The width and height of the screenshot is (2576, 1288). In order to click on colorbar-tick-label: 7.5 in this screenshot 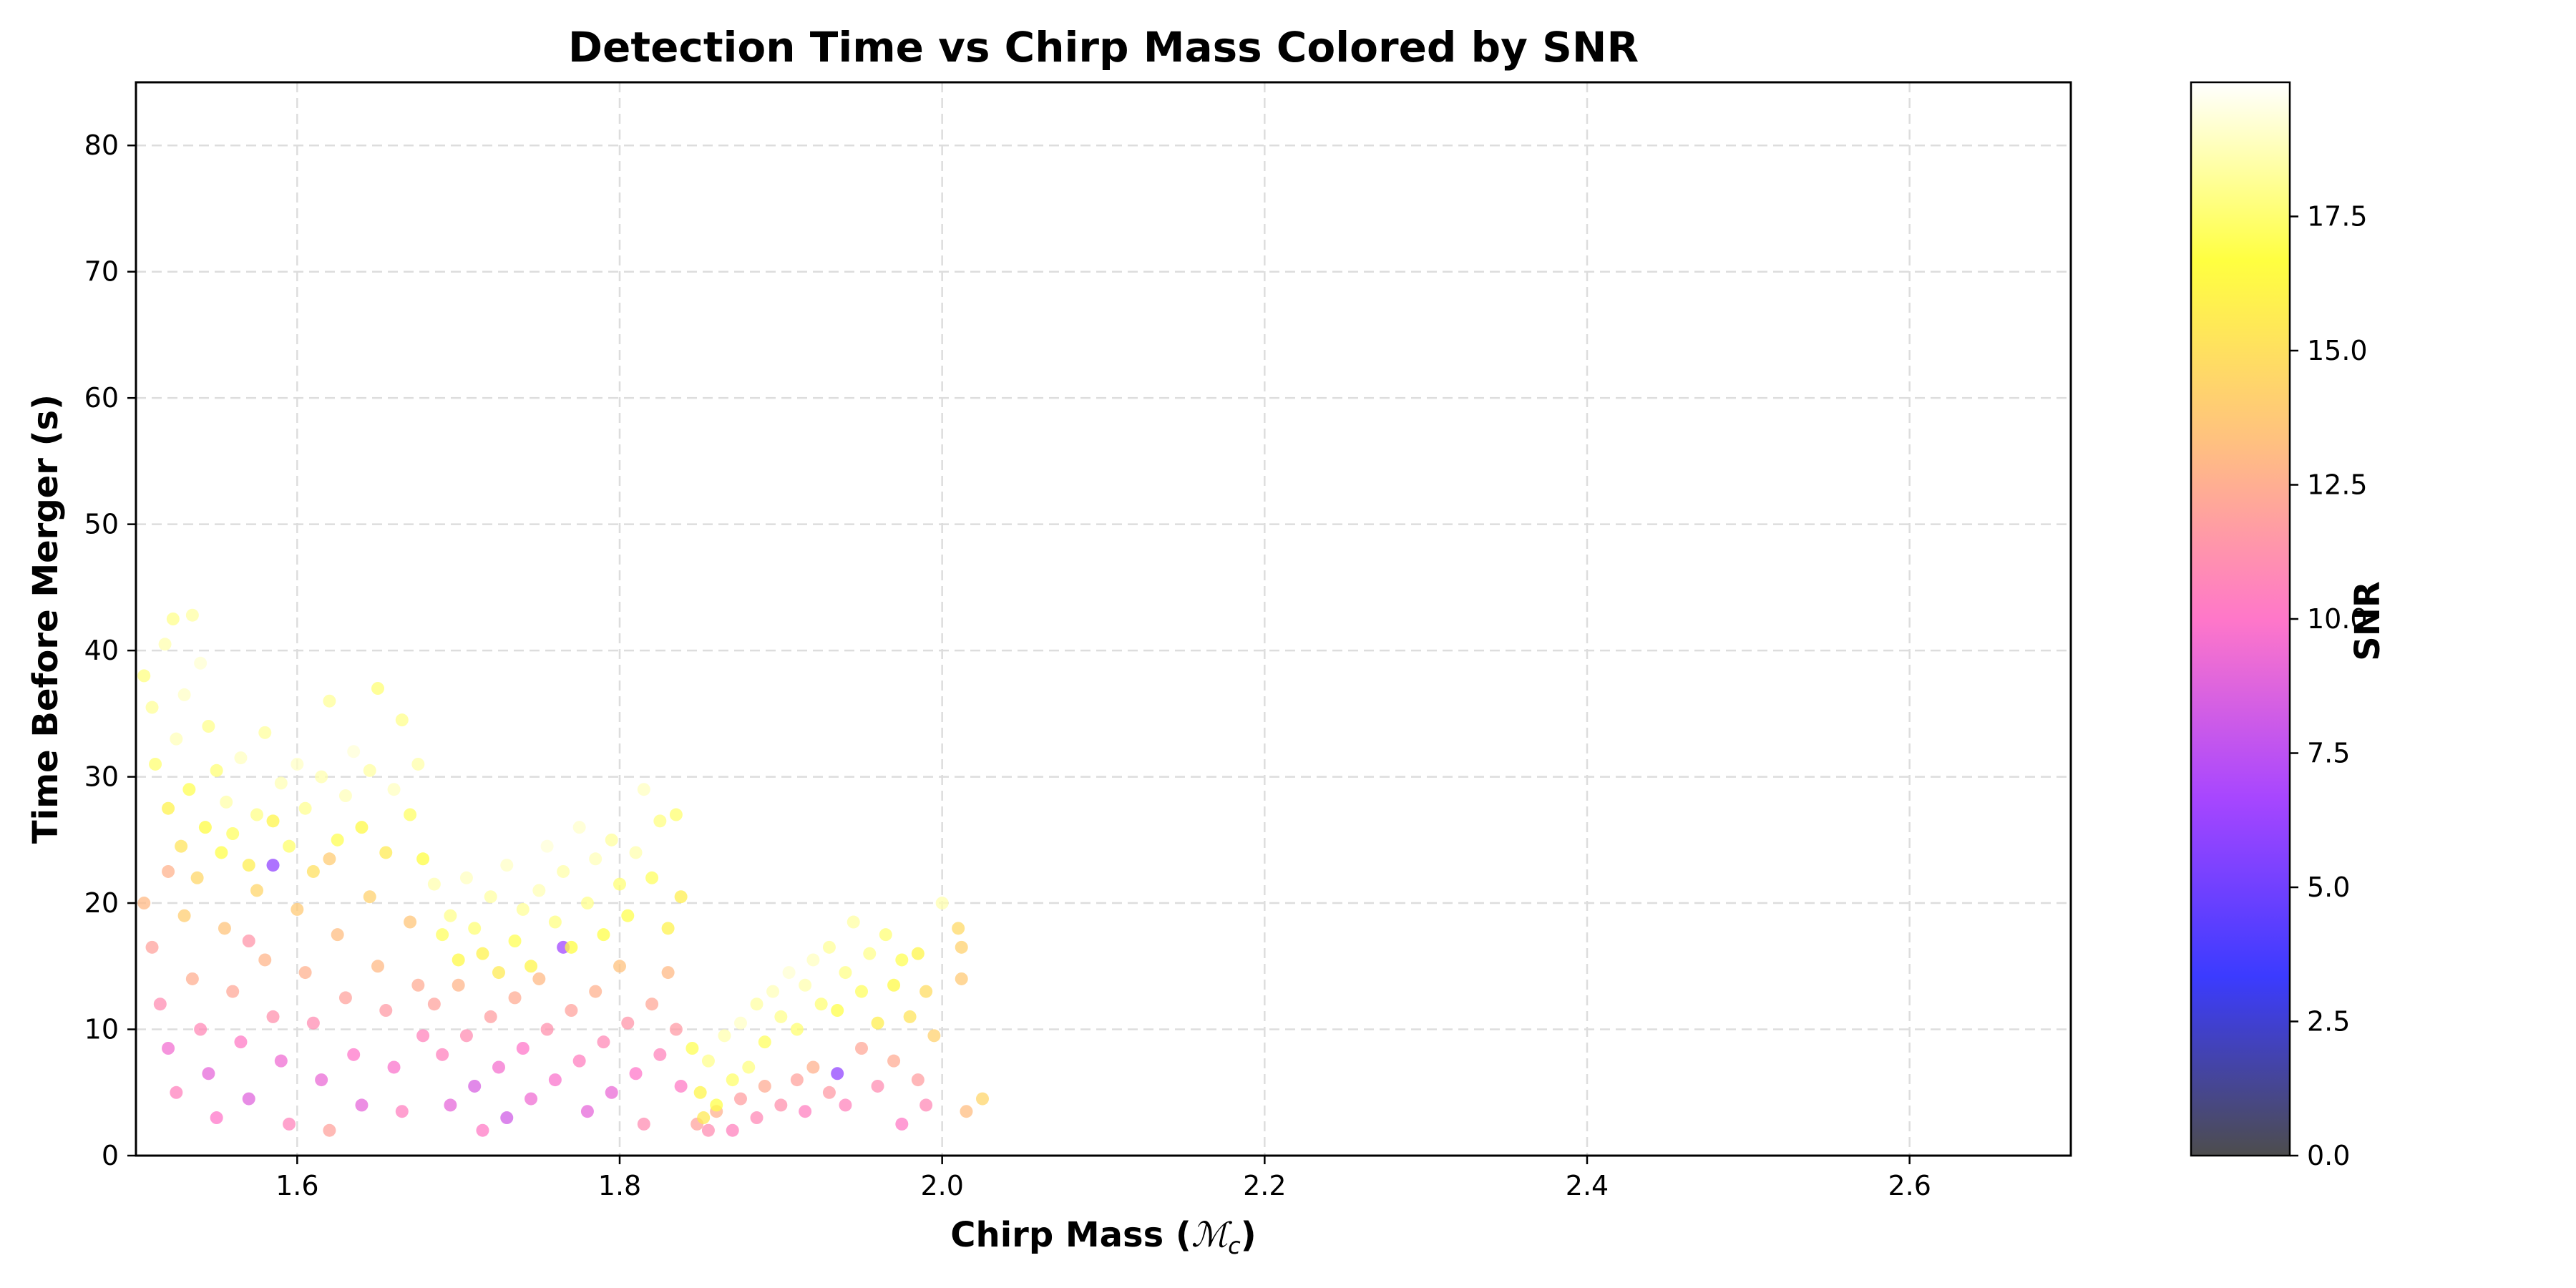, I will do `click(2328, 753)`.